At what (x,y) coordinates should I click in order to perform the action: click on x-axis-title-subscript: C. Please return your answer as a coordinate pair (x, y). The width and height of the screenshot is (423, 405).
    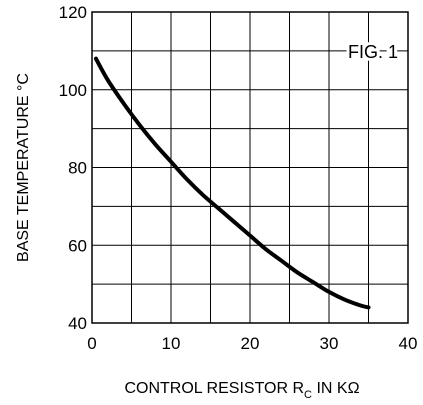
    Looking at the image, I should click on (308, 395).